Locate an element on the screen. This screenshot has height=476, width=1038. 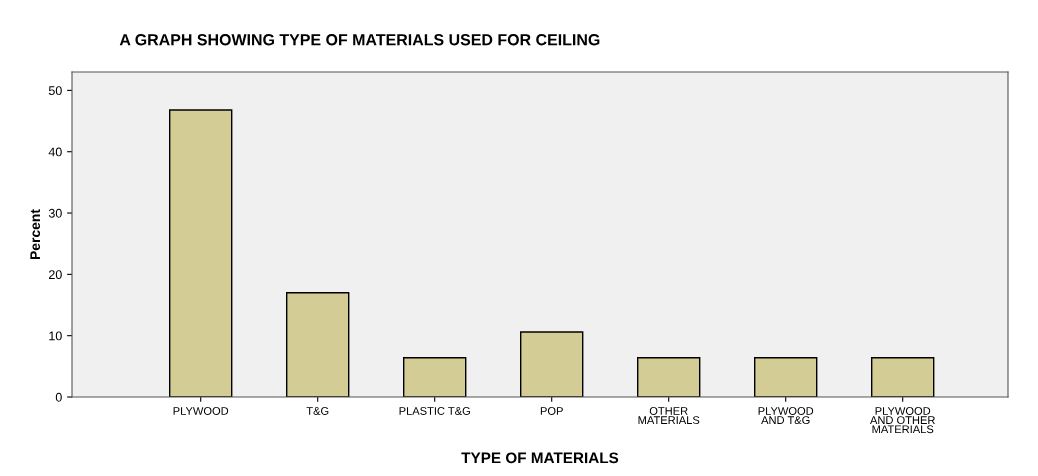
x-tick-label: PLYWOOD AND T&G is located at coordinates (786, 416).